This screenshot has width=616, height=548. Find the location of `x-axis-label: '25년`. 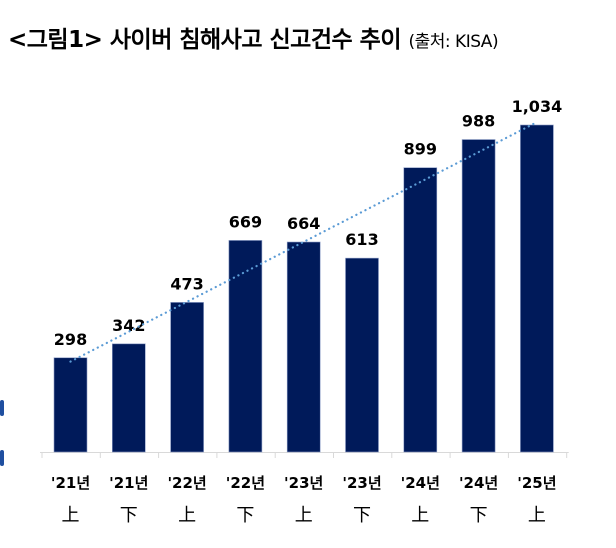

x-axis-label: '25년 is located at coordinates (536, 483).